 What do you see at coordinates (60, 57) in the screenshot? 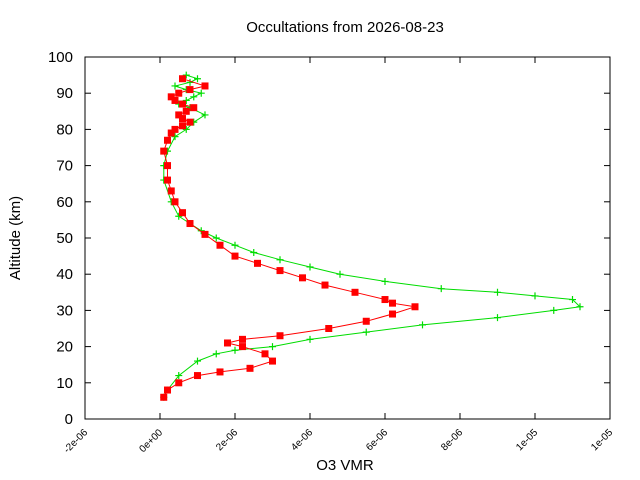
I see `y-tick-label: 100` at bounding box center [60, 57].